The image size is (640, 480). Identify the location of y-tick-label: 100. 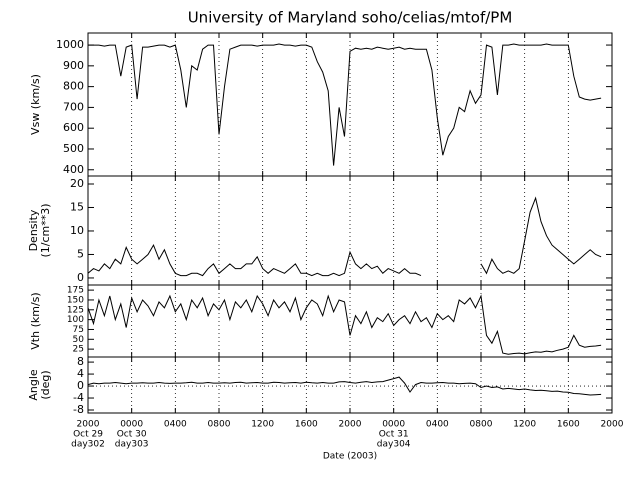
(75, 320).